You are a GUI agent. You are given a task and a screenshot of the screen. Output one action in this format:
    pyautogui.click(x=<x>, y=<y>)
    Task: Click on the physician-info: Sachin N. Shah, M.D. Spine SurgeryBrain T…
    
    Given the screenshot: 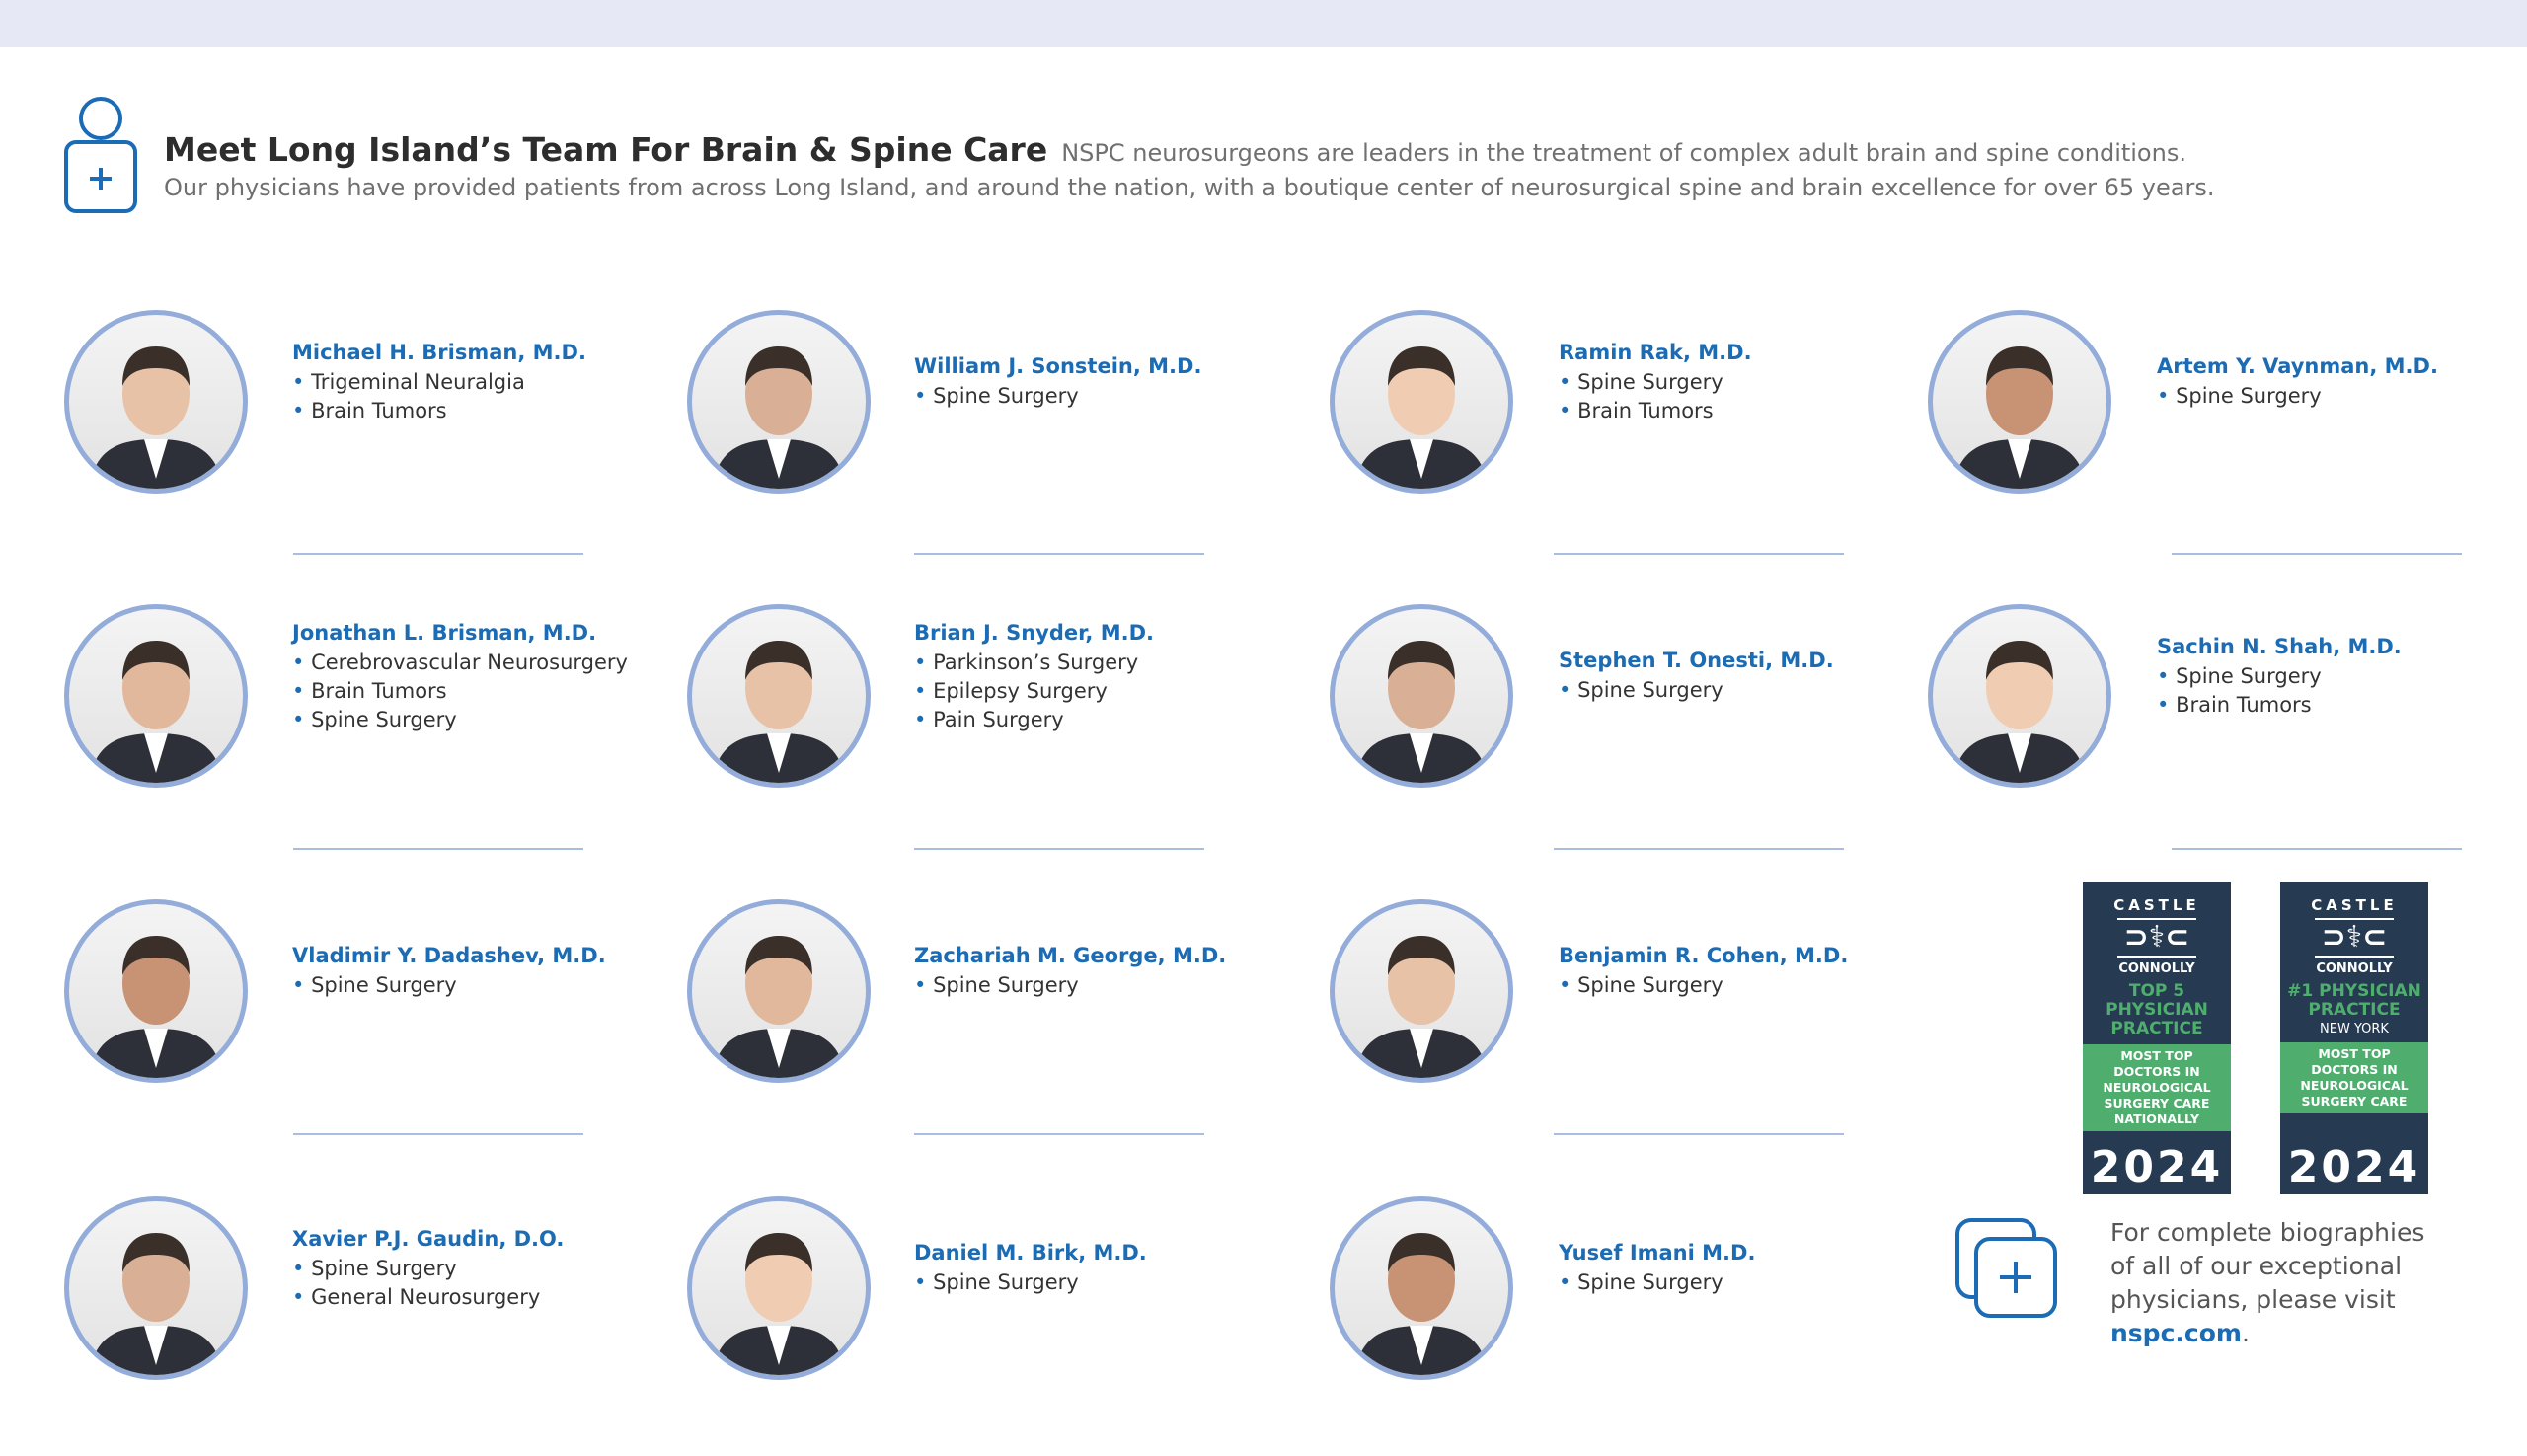 What is the action you would take?
    pyautogui.click(x=2279, y=677)
    